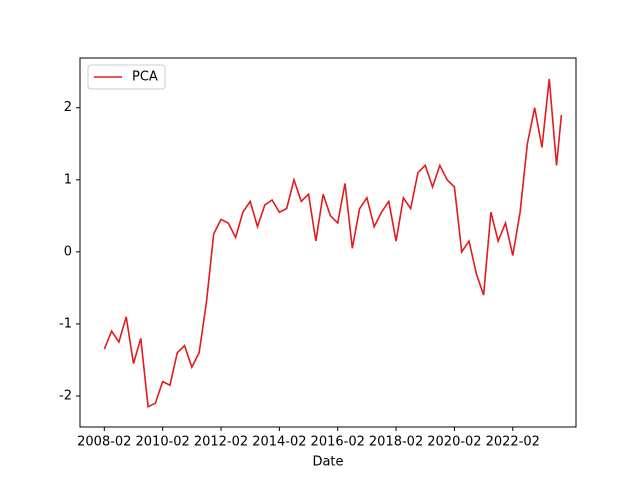 The image size is (640, 484). What do you see at coordinates (454, 442) in the screenshot?
I see `x-tick-label: 2020-02` at bounding box center [454, 442].